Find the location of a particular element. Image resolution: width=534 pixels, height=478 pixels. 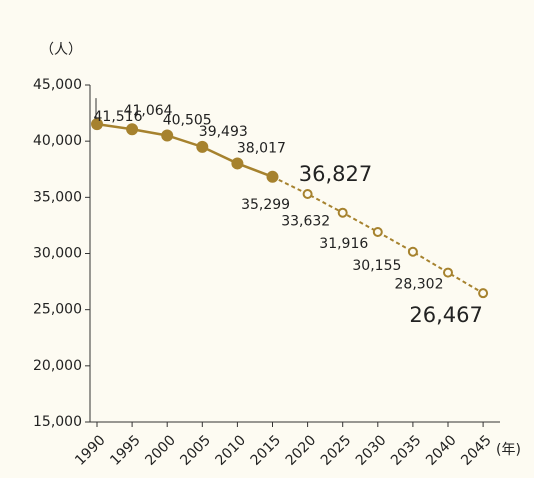

y-tick-label: 15,000 is located at coordinates (57, 422).